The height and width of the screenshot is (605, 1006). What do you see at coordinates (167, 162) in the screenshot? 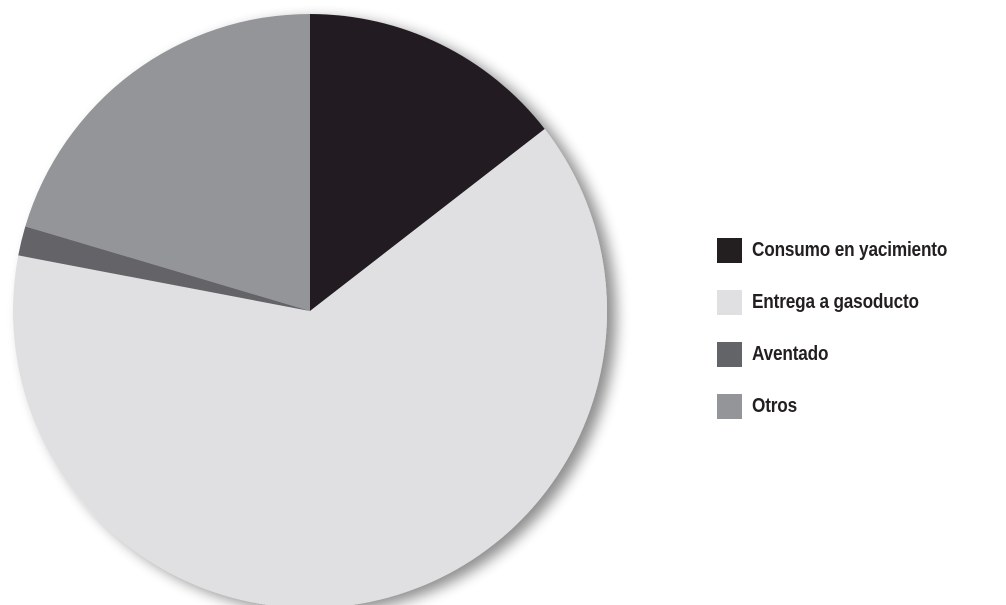
I see `pie-slice-otros` at bounding box center [167, 162].